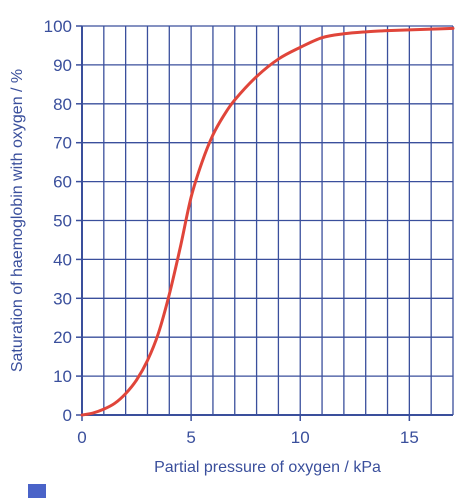  I want to click on y-tick-label: 0, so click(67, 415).